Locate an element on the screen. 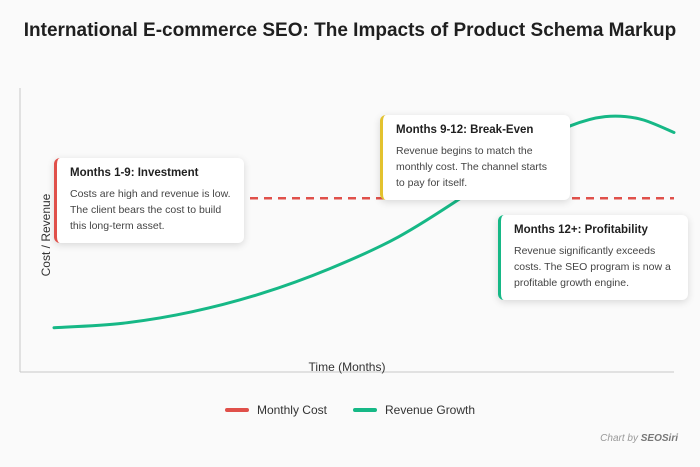 The image size is (700, 467). credit-prefix: Chart by is located at coordinates (619, 438).